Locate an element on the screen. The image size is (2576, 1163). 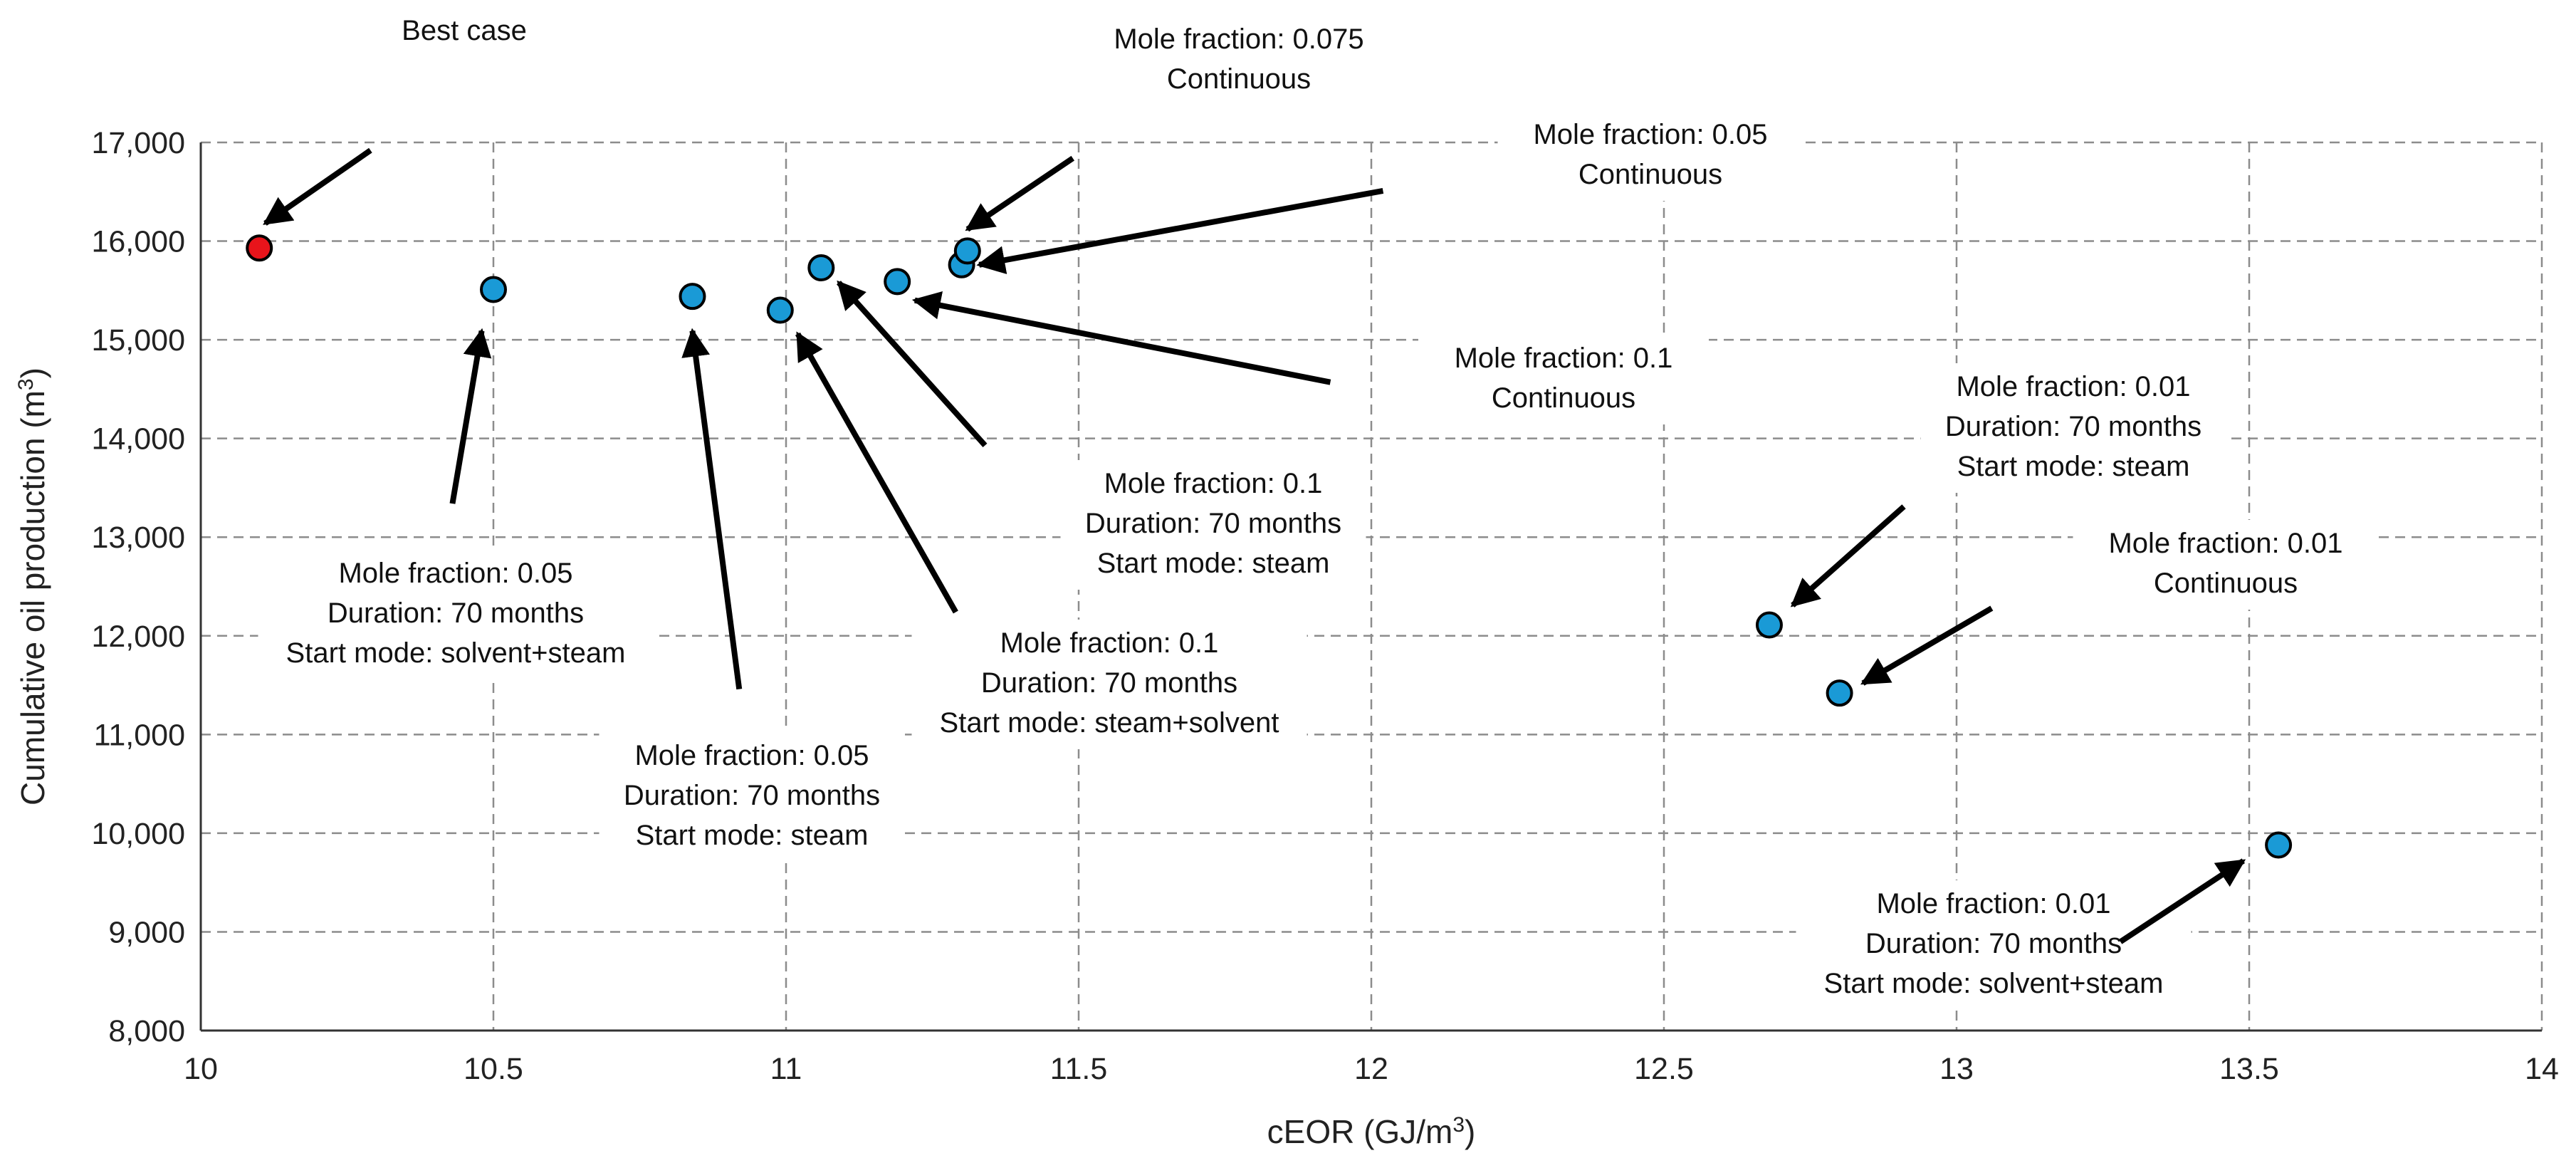
y-tick-label: 12,000 is located at coordinates (138, 637).